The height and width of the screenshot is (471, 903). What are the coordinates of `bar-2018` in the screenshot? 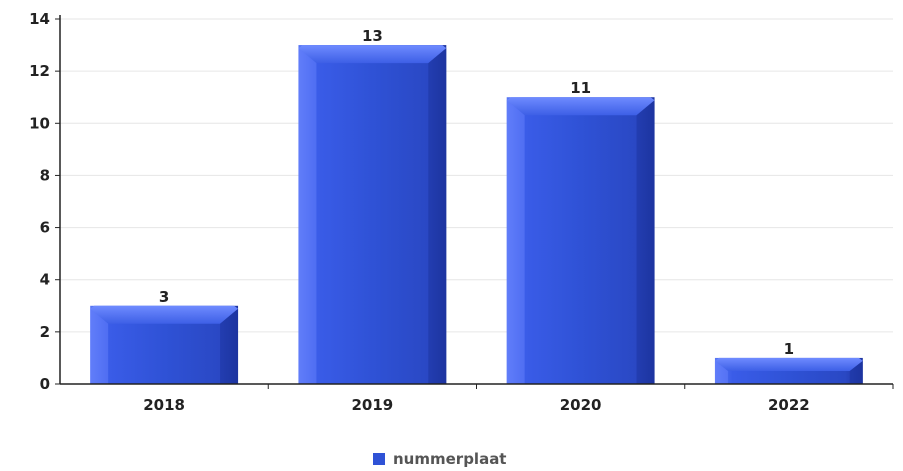 It's located at (164, 344).